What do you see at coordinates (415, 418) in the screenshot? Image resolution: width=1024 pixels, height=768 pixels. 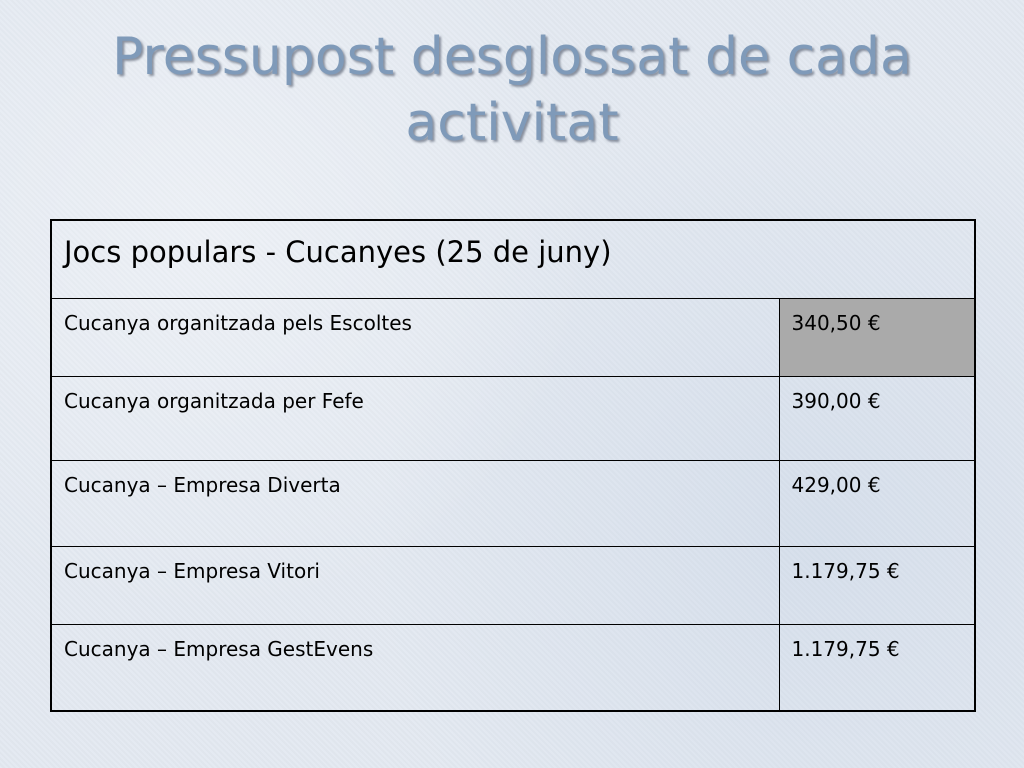 I see `row-description: Cucanya organitzada per Fefe` at bounding box center [415, 418].